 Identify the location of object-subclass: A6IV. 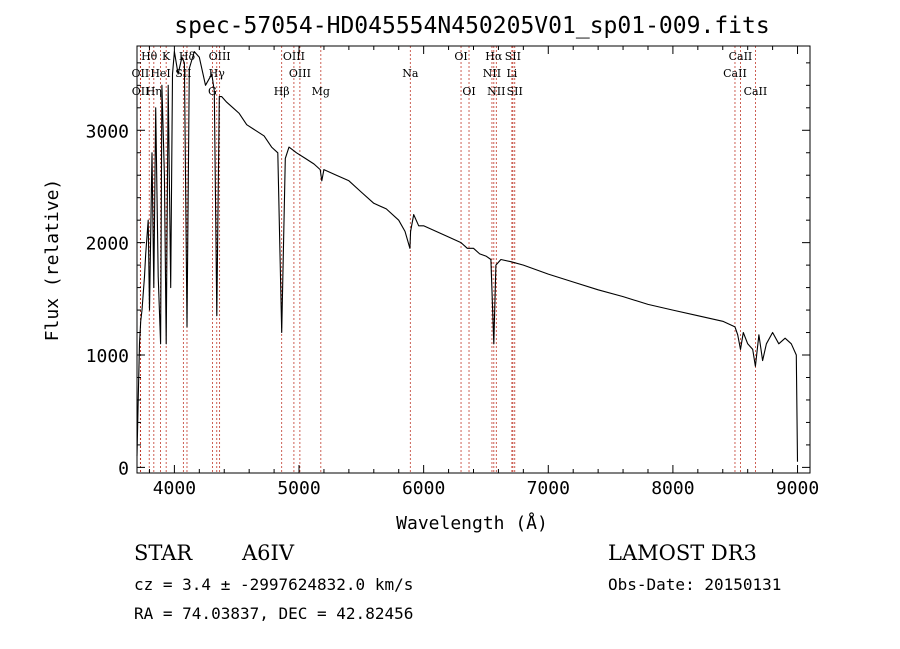
(268, 553).